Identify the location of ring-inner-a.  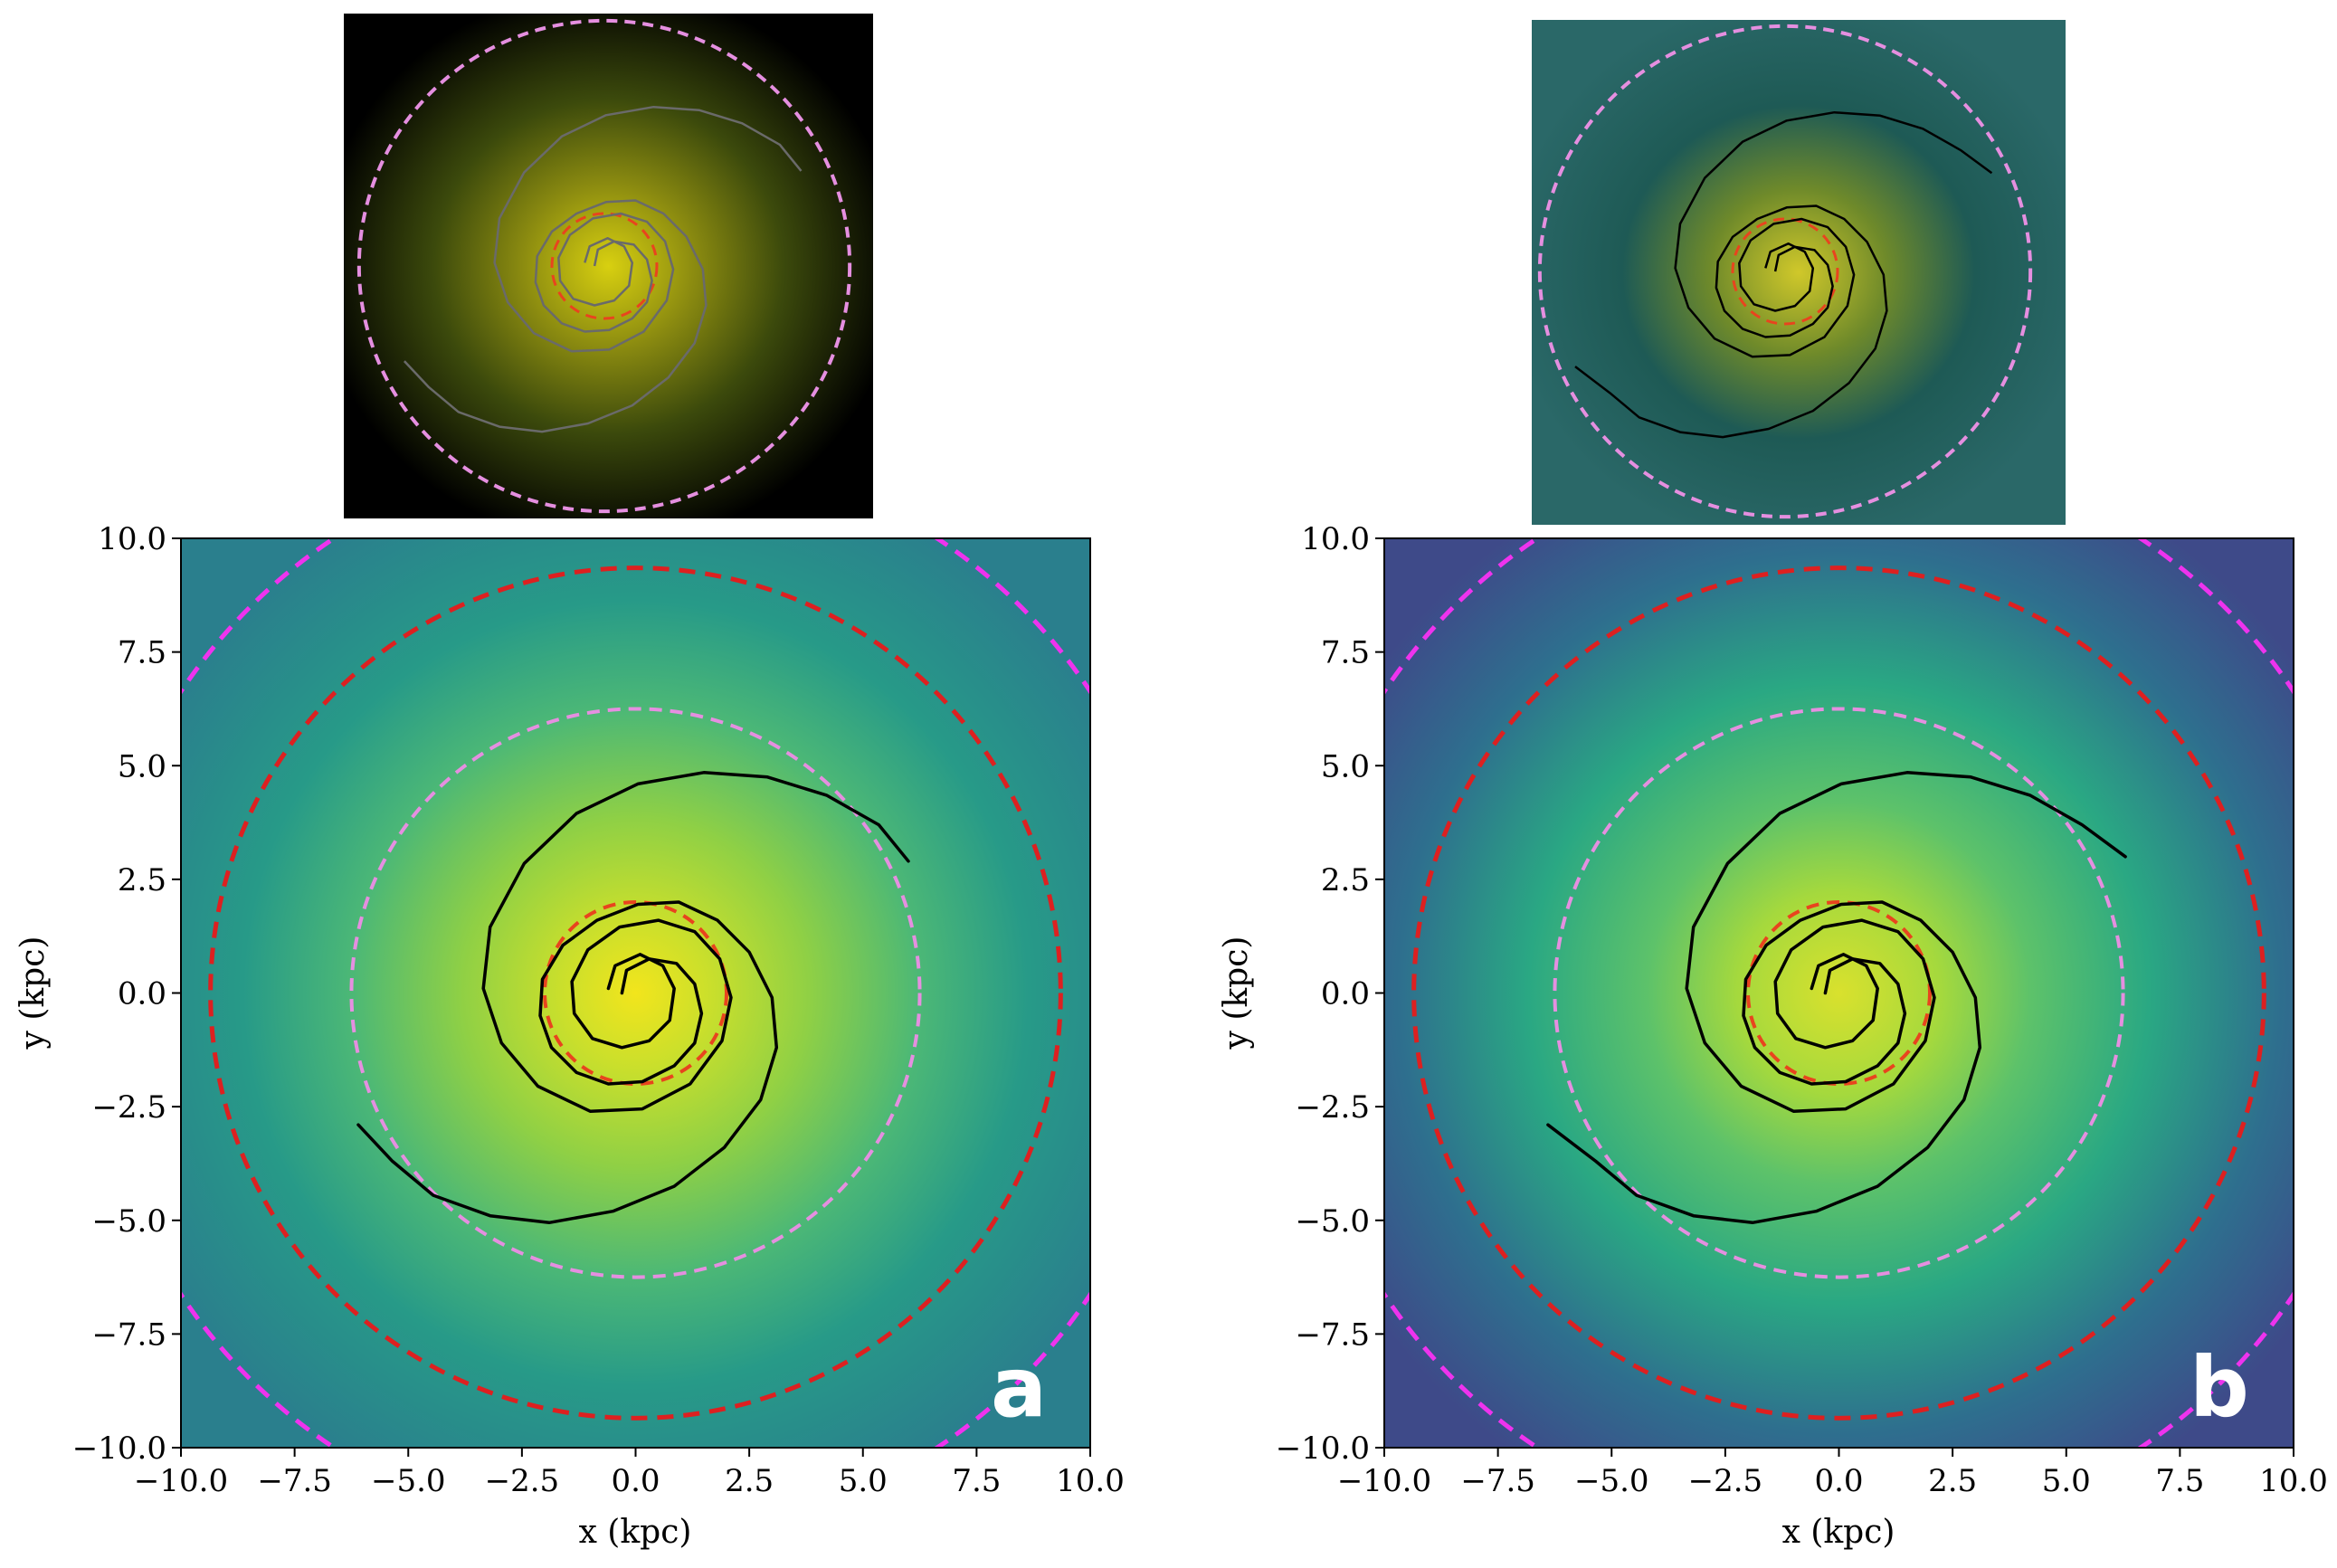
(635, 993).